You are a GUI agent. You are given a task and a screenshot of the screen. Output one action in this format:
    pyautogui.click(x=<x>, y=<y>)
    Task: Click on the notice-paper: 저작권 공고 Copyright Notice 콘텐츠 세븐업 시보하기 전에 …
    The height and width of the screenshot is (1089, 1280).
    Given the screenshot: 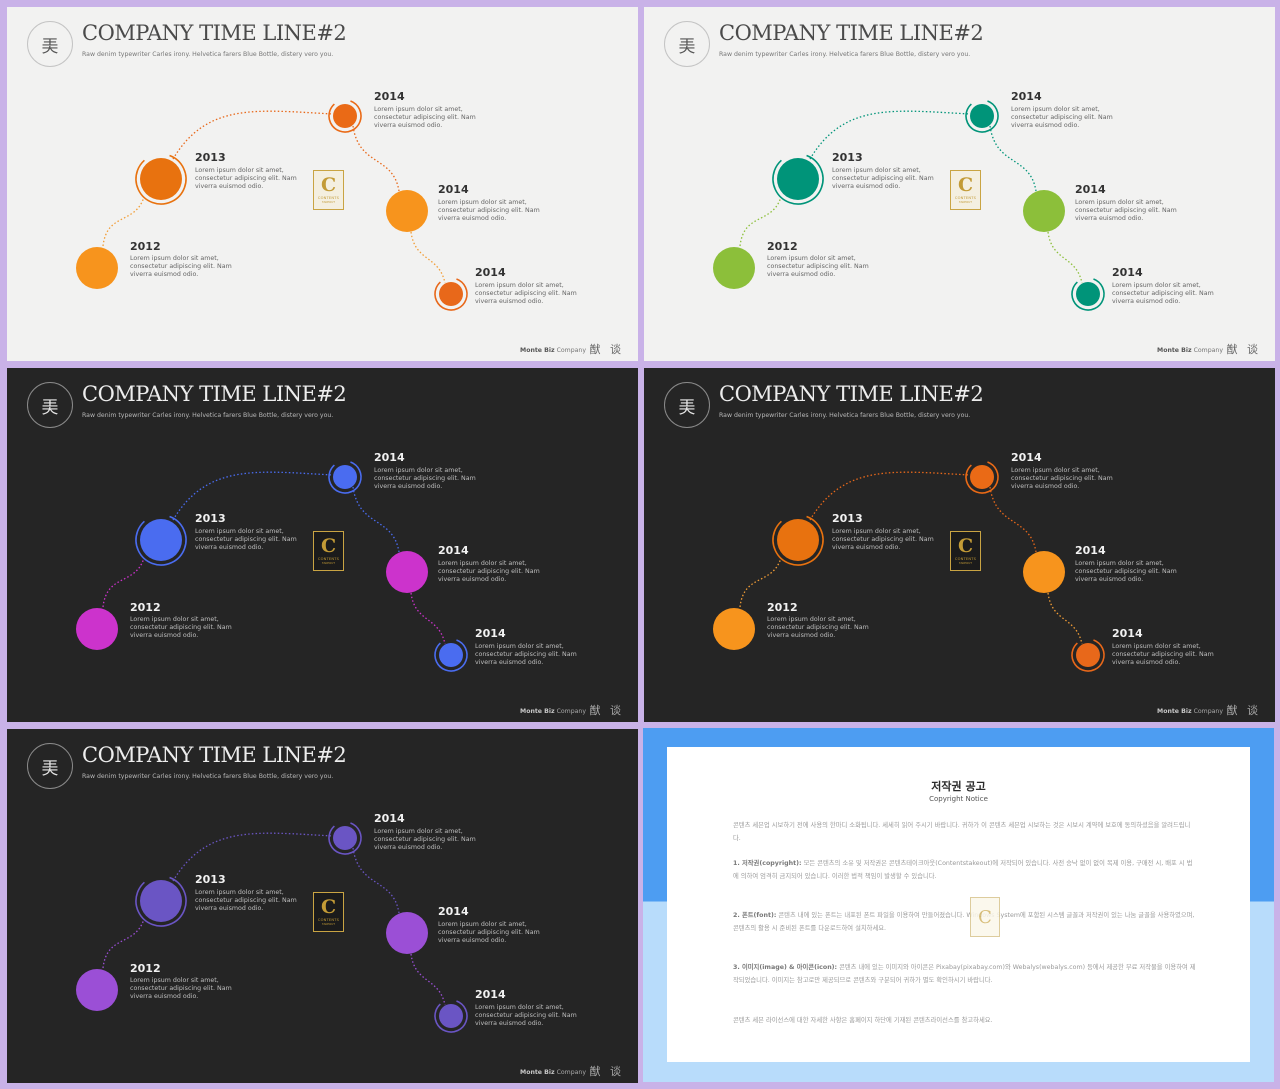 What is the action you would take?
    pyautogui.click(x=958, y=904)
    